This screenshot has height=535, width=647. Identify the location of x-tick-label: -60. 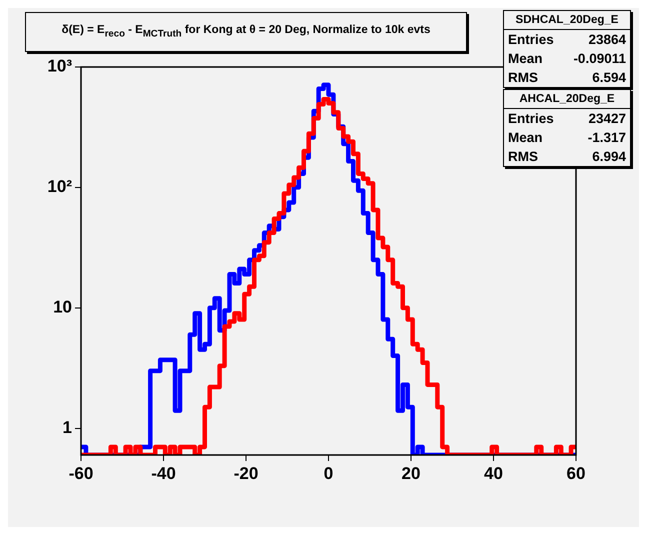
(81, 473).